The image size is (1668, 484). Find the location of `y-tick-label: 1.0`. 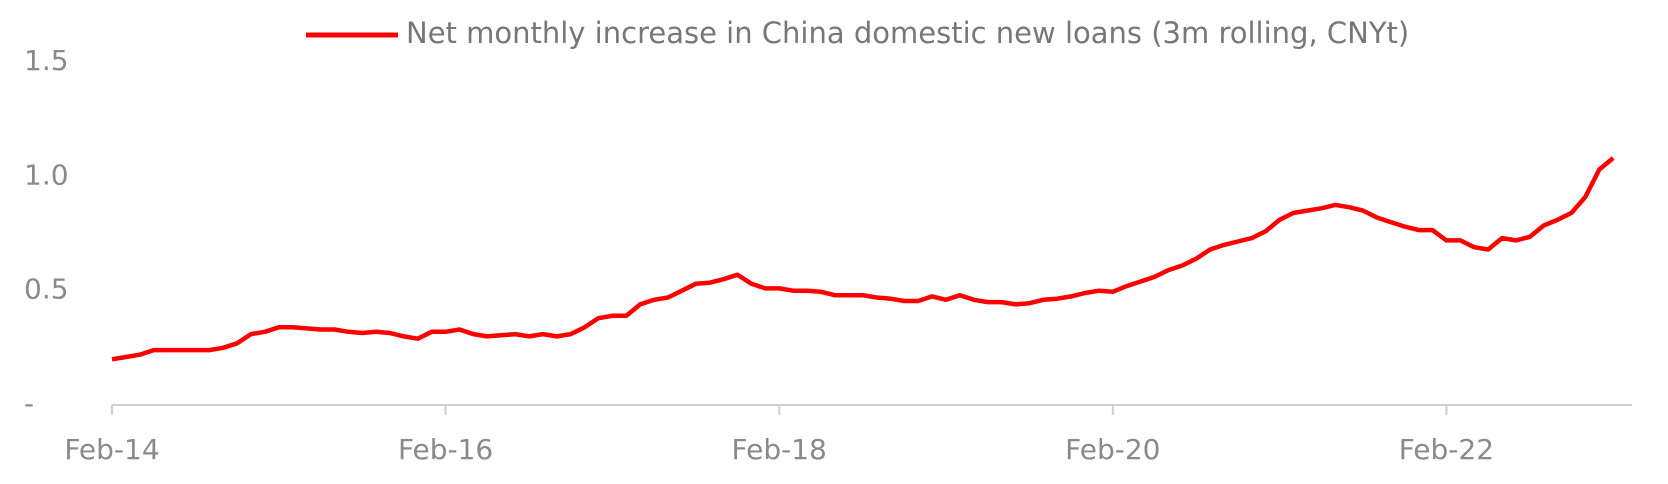

y-tick-label: 1.0 is located at coordinates (46, 174).